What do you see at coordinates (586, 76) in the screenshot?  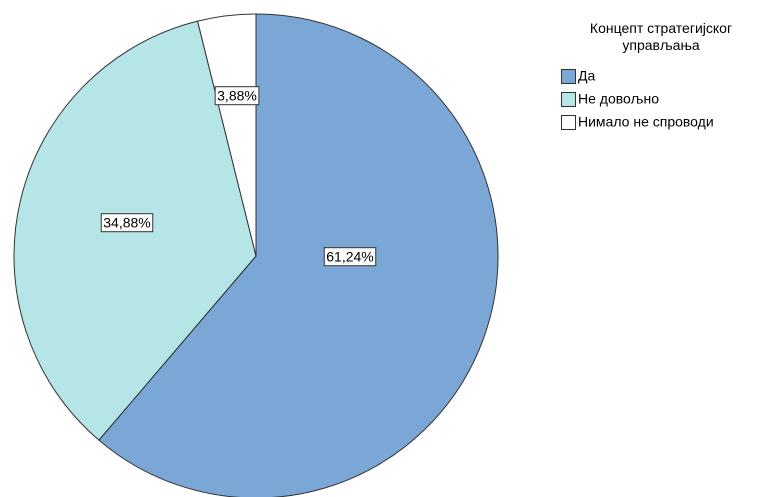 I see `legend-label: Да` at bounding box center [586, 76].